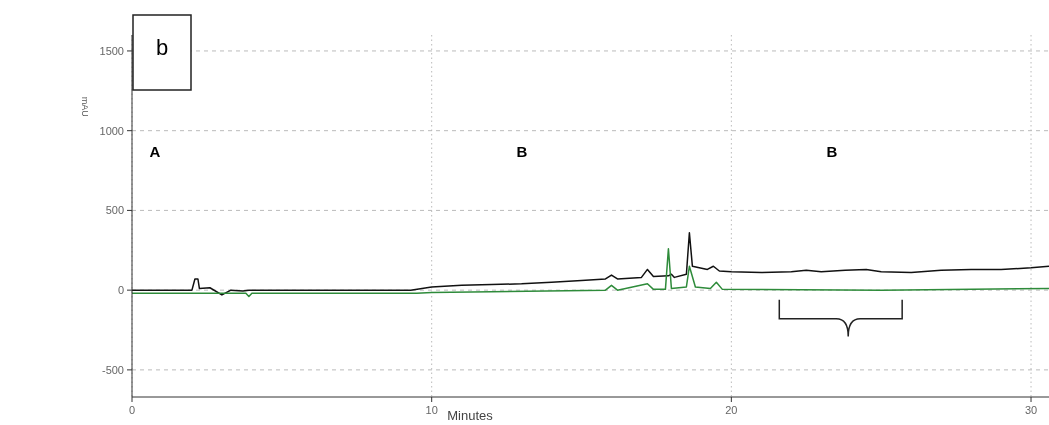 This screenshot has width=1049, height=425. Describe the element at coordinates (112, 369) in the screenshot. I see `y-tick-label: -500` at that location.